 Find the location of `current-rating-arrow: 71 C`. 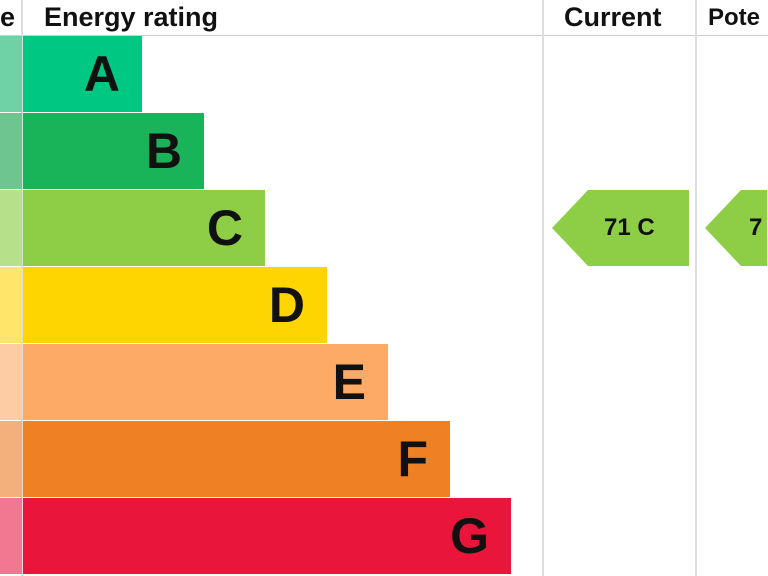

current-rating-arrow: 71 C is located at coordinates (620, 228).